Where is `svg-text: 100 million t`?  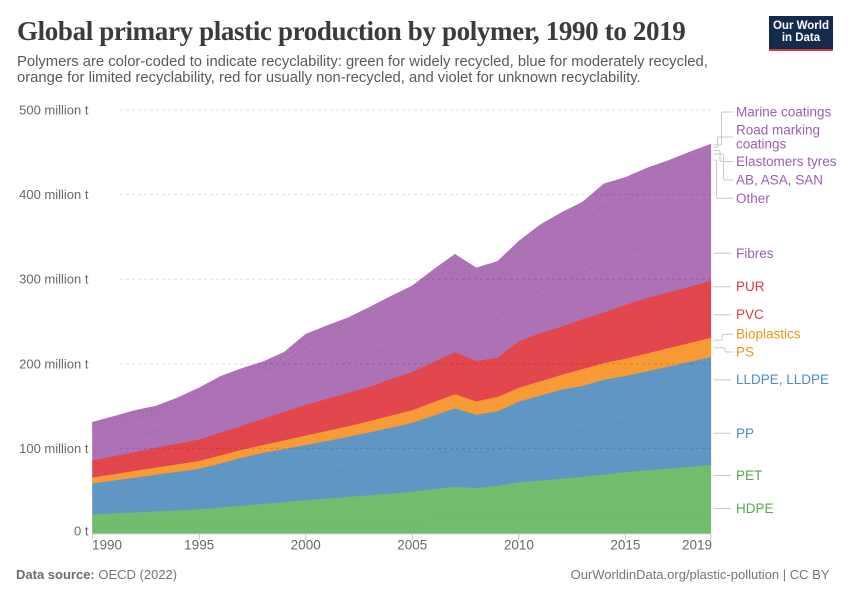
svg-text: 100 million t is located at coordinates (54, 448).